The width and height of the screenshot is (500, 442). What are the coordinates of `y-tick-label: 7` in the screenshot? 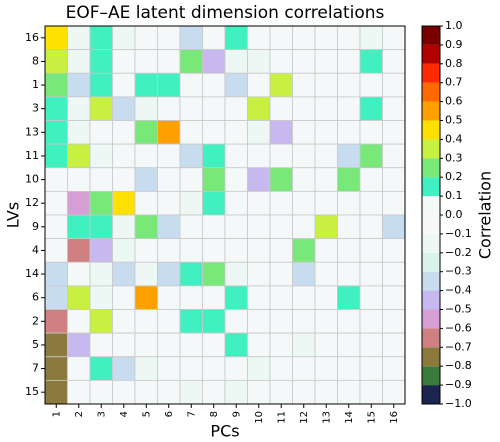 It's located at (35, 368).